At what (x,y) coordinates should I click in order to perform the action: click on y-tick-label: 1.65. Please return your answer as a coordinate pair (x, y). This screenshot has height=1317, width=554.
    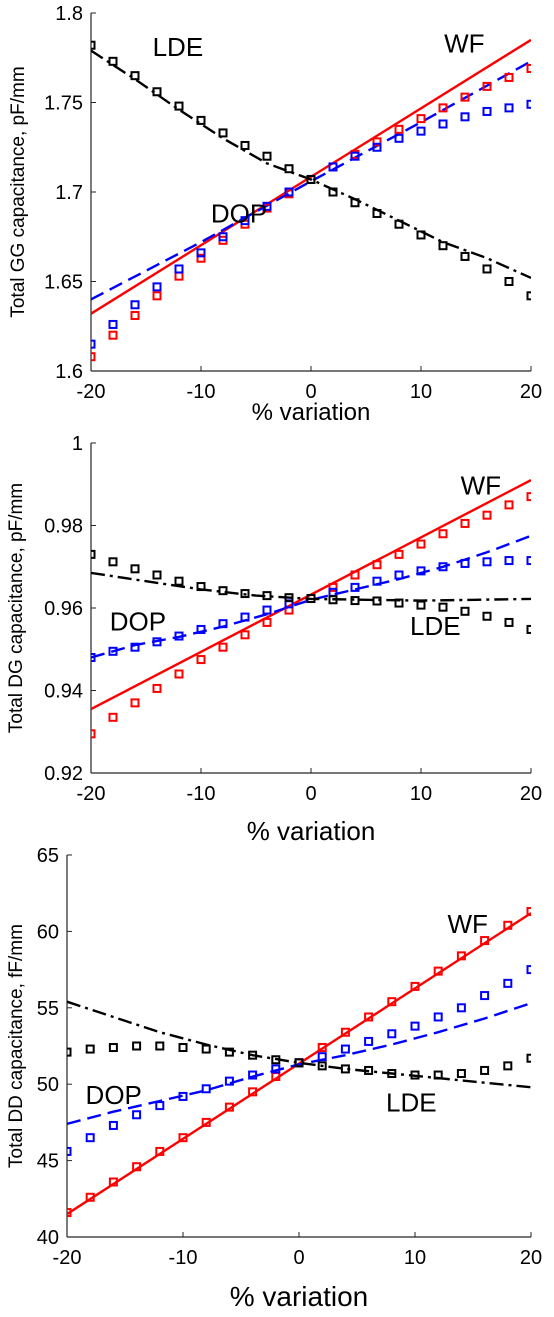
    Looking at the image, I should click on (63, 283).